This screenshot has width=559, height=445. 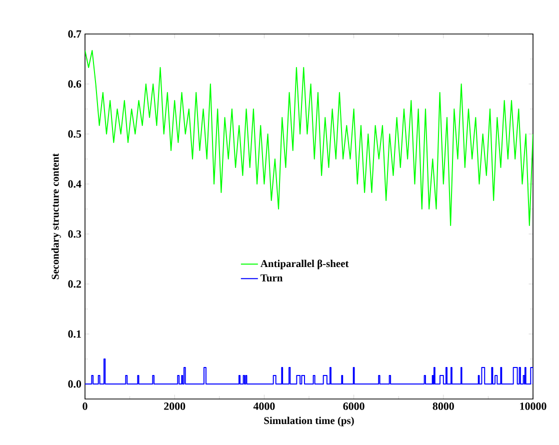 What do you see at coordinates (443, 406) in the screenshot?
I see `x-tick-label: 8000` at bounding box center [443, 406].